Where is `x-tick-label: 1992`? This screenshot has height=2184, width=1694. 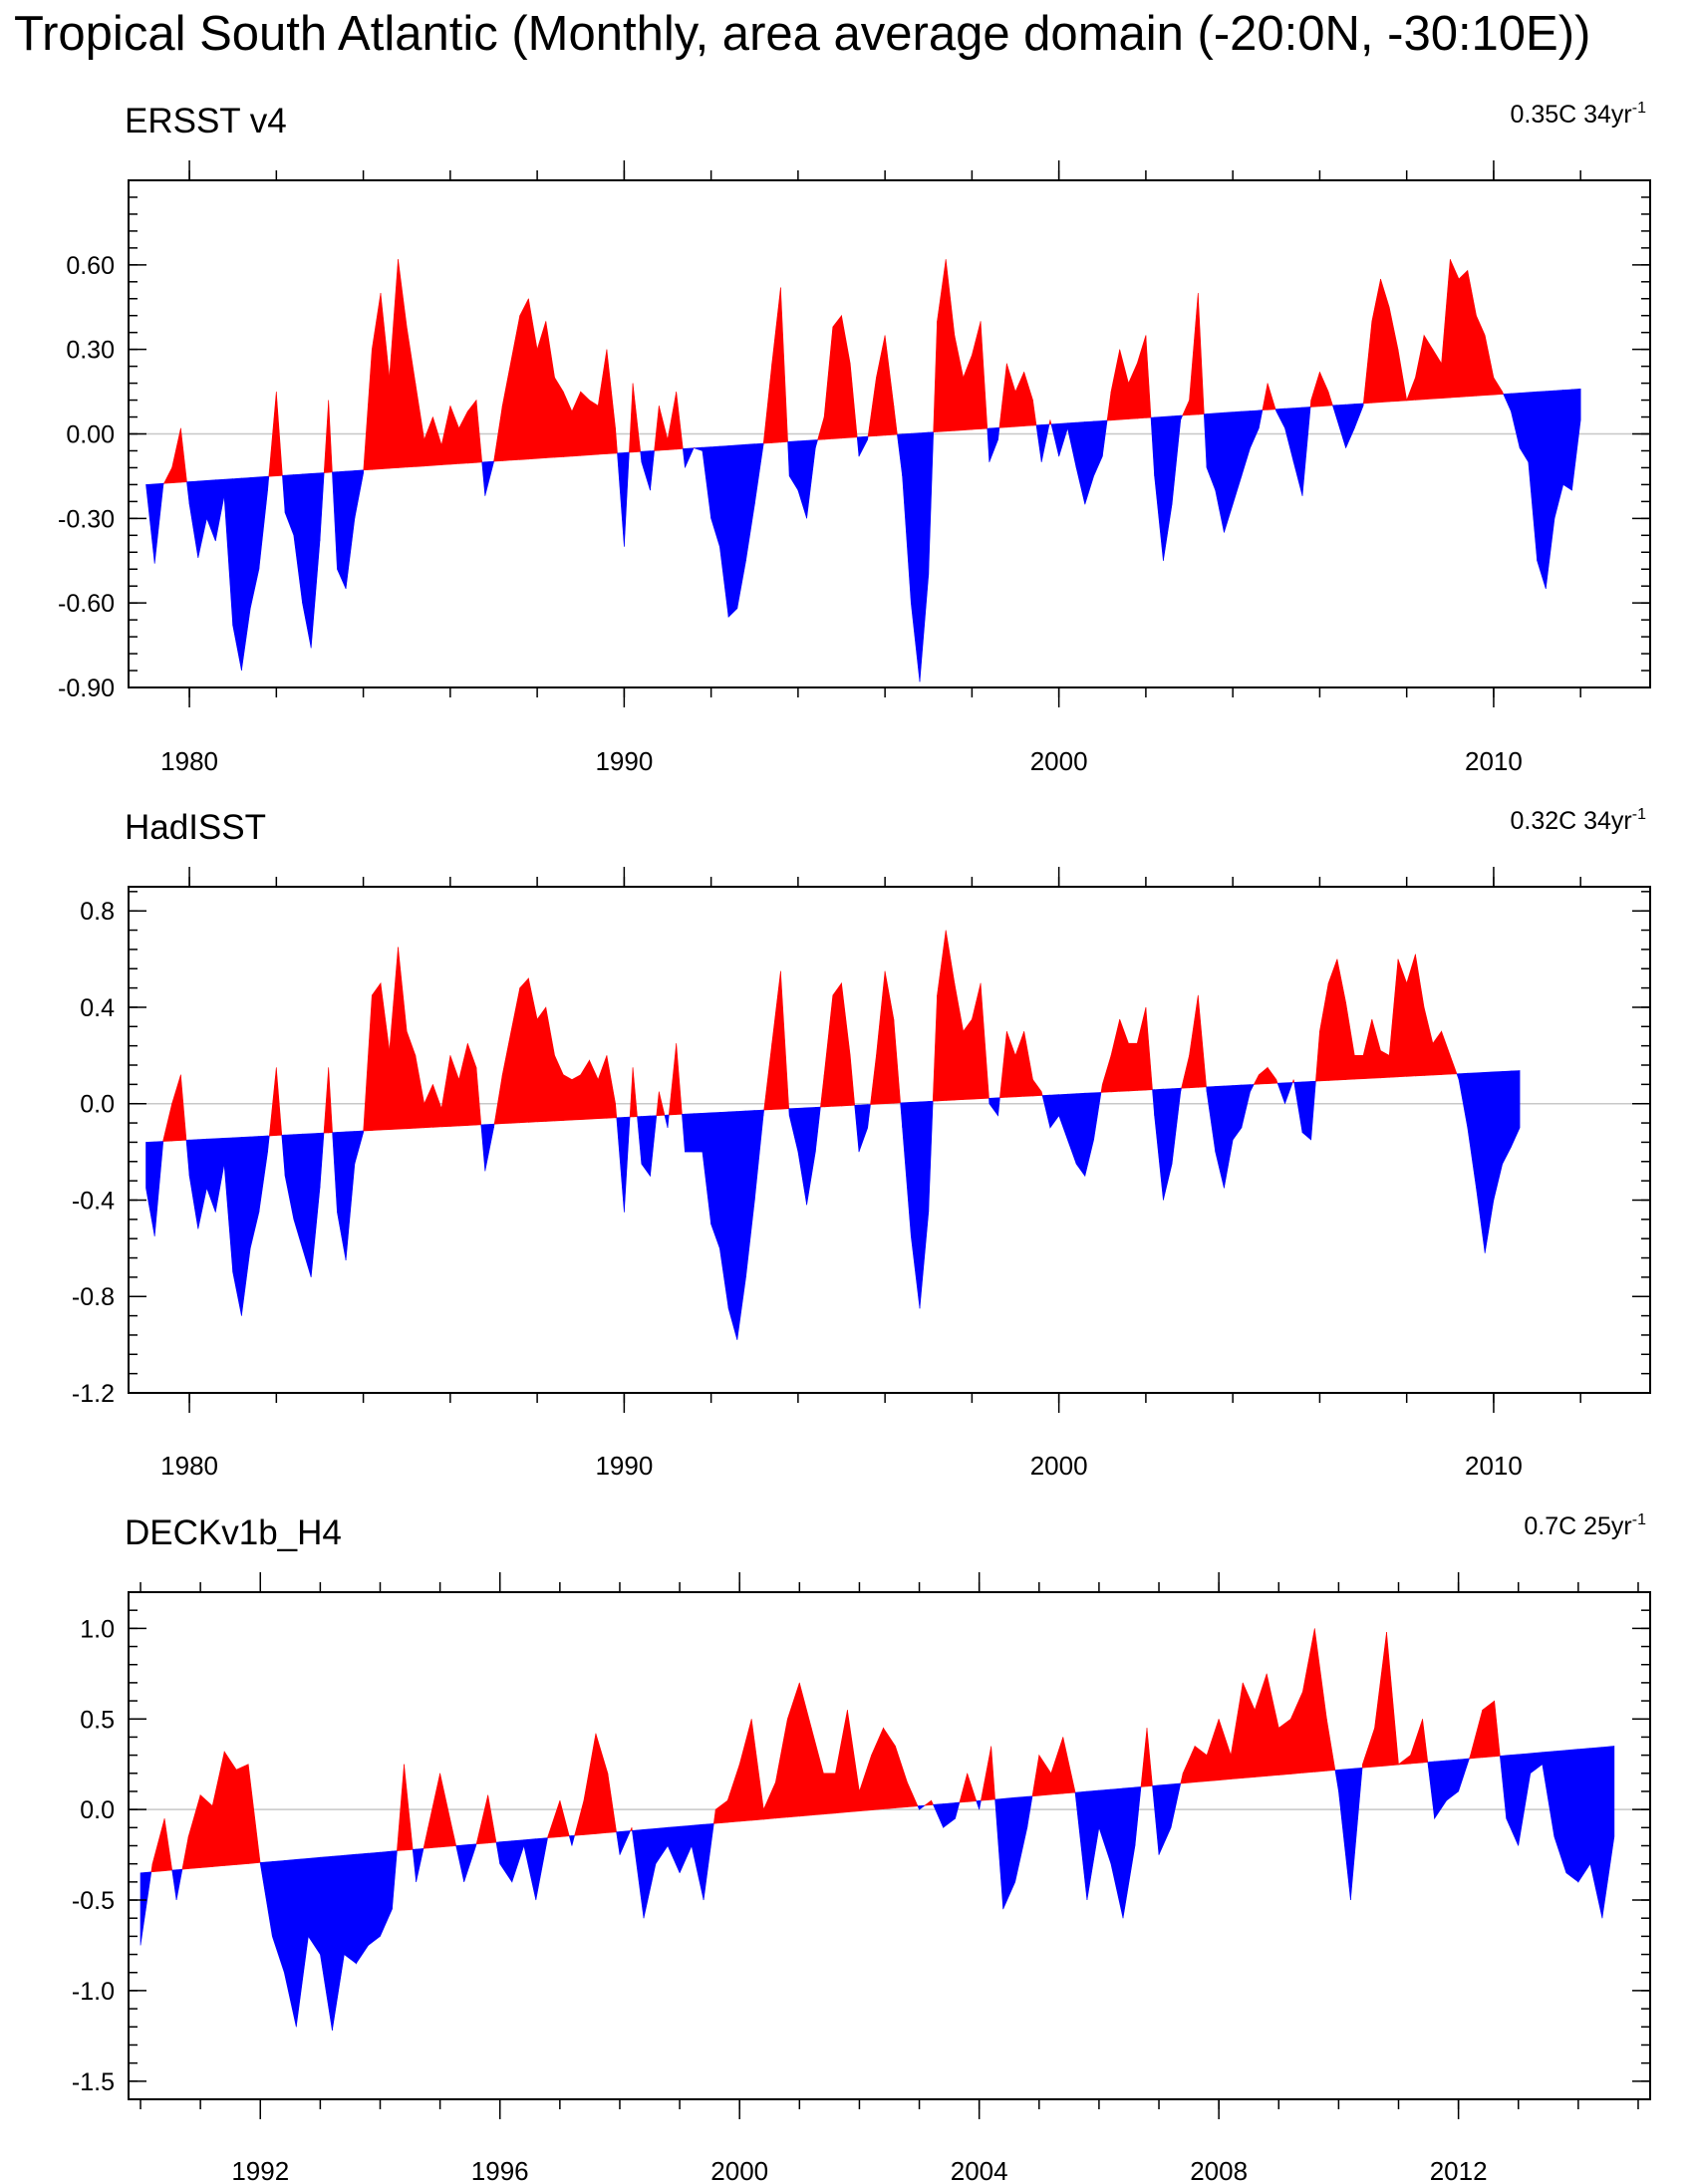 x-tick-label: 1992 is located at coordinates (260, 2170).